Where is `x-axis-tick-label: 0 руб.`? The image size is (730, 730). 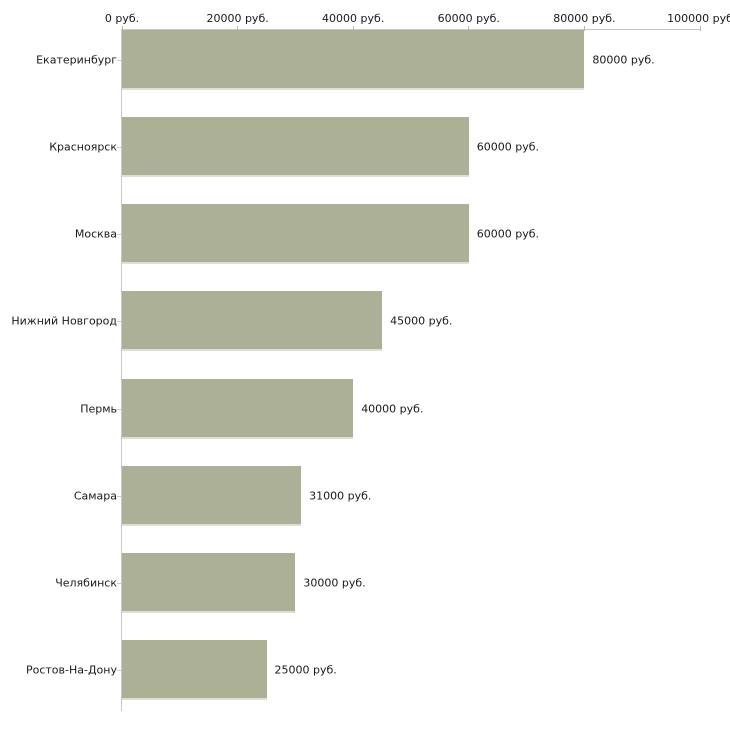 x-axis-tick-label: 0 руб. is located at coordinates (122, 18).